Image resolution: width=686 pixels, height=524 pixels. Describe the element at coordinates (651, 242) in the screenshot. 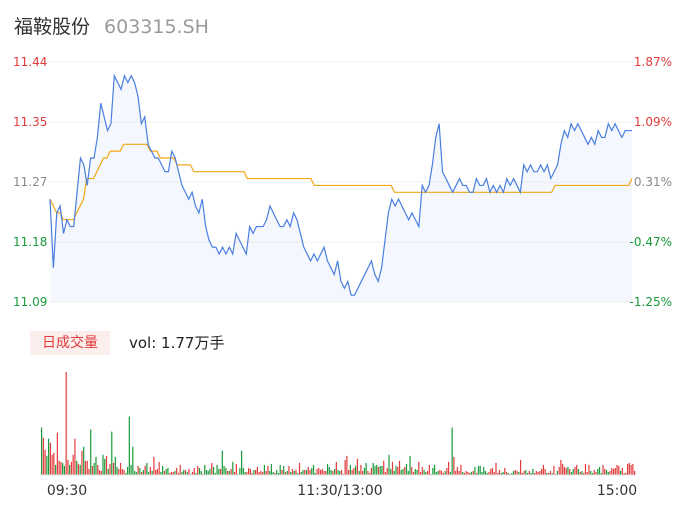

I see `percent-tick-label: -0.47%` at that location.